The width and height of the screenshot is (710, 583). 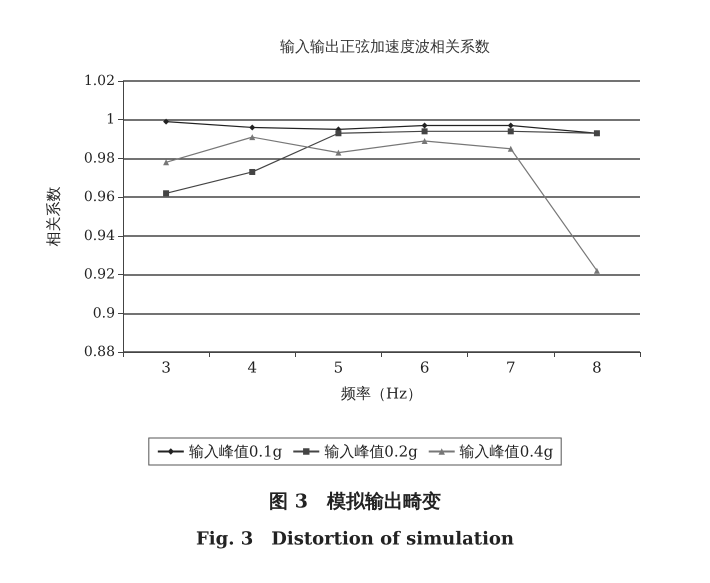 What do you see at coordinates (99, 274) in the screenshot?
I see `y-tick-label: 0.92` at bounding box center [99, 274].